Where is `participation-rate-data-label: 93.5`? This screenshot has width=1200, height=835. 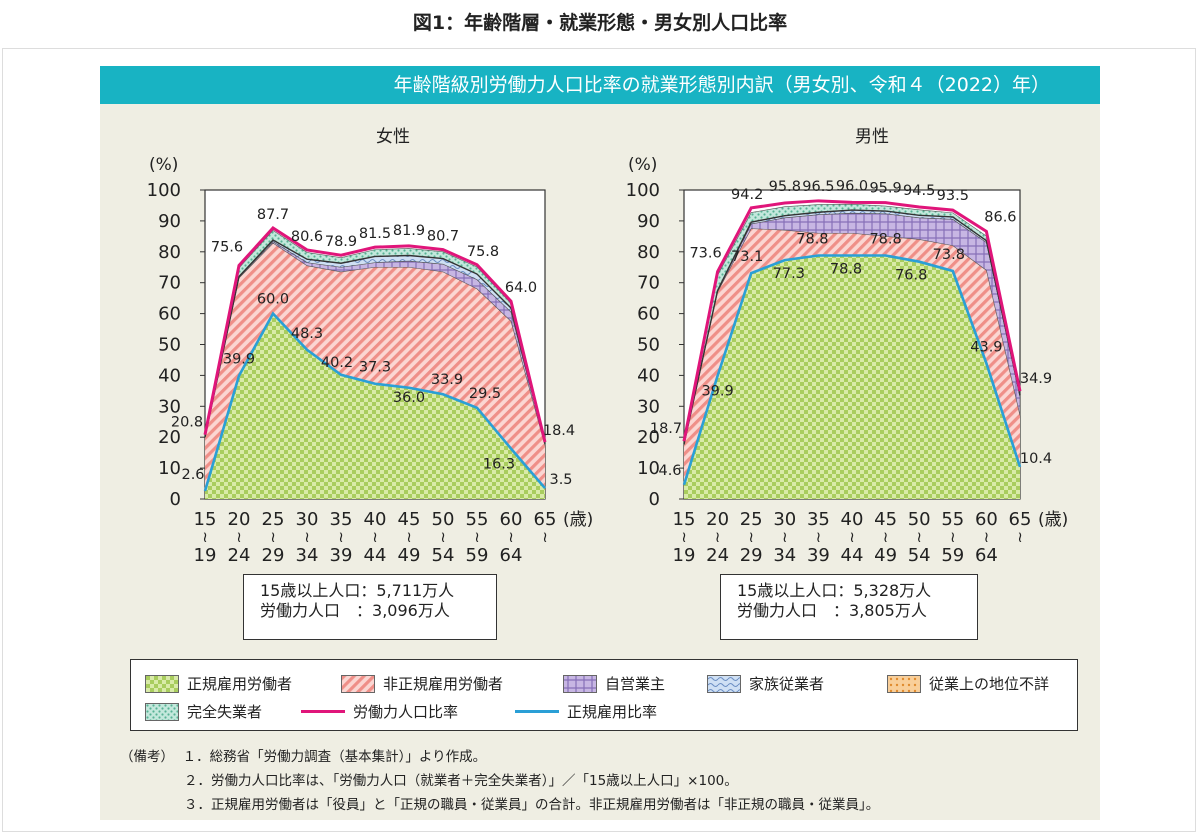 participation-rate-data-label: 93.5 is located at coordinates (953, 196).